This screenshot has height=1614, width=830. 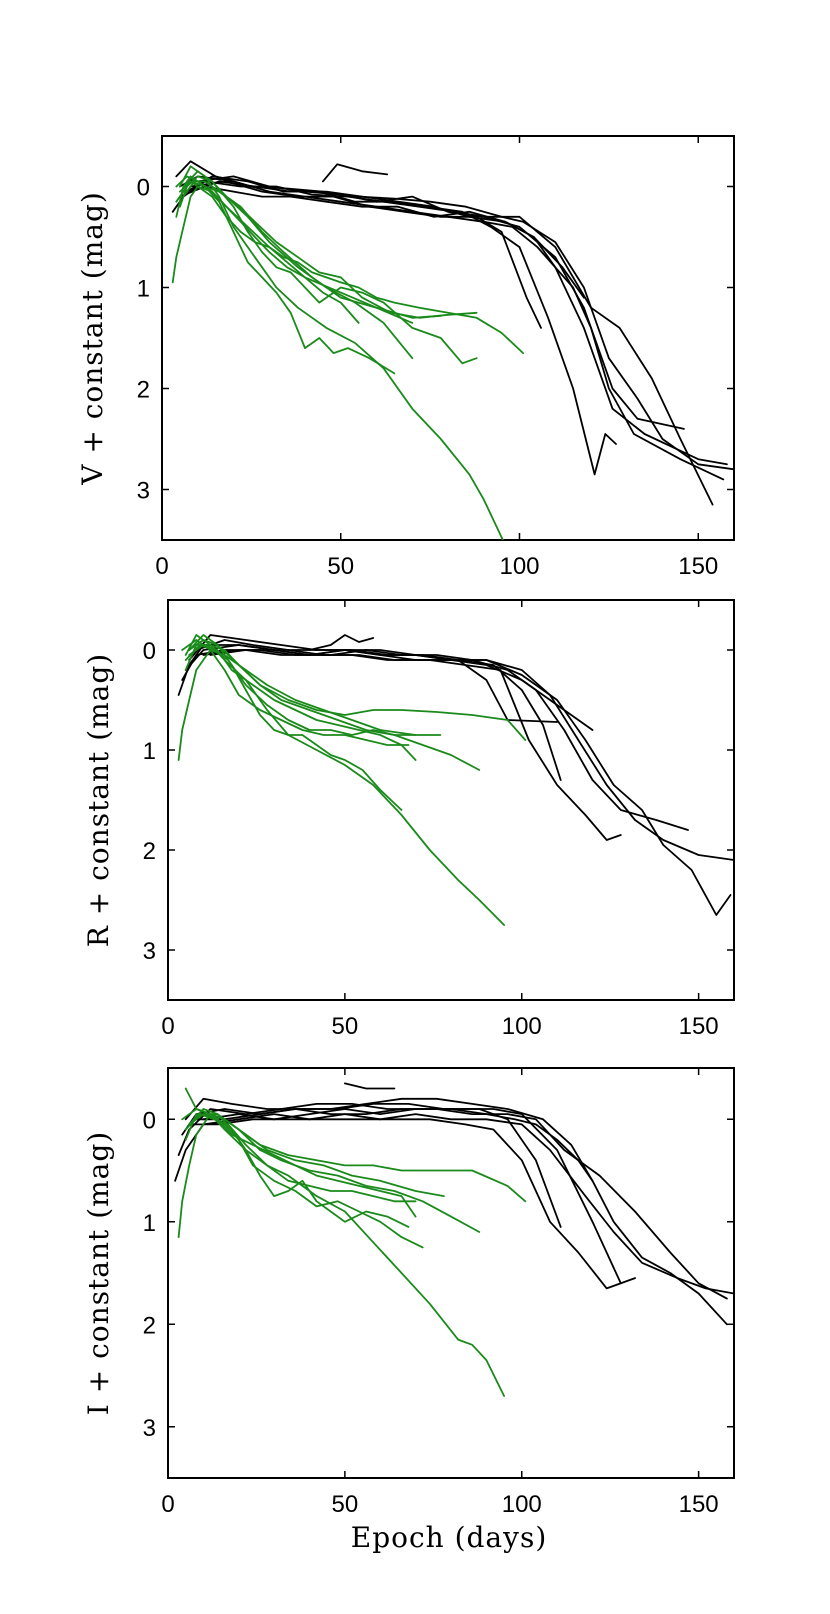 I want to click on y-axis-label: R + constant (mag), so click(x=98, y=800).